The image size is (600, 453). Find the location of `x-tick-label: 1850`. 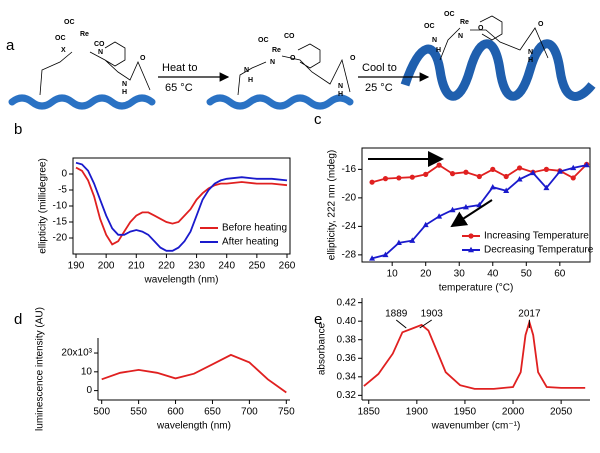

x-tick-label: 1850 is located at coordinates (369, 412).